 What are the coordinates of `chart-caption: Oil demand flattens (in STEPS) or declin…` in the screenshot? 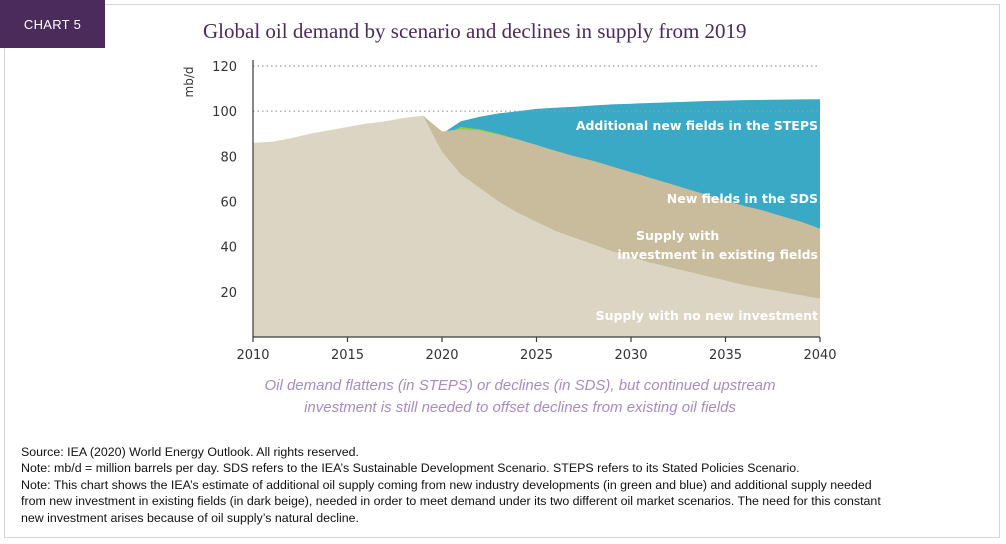 It's located at (520, 397).